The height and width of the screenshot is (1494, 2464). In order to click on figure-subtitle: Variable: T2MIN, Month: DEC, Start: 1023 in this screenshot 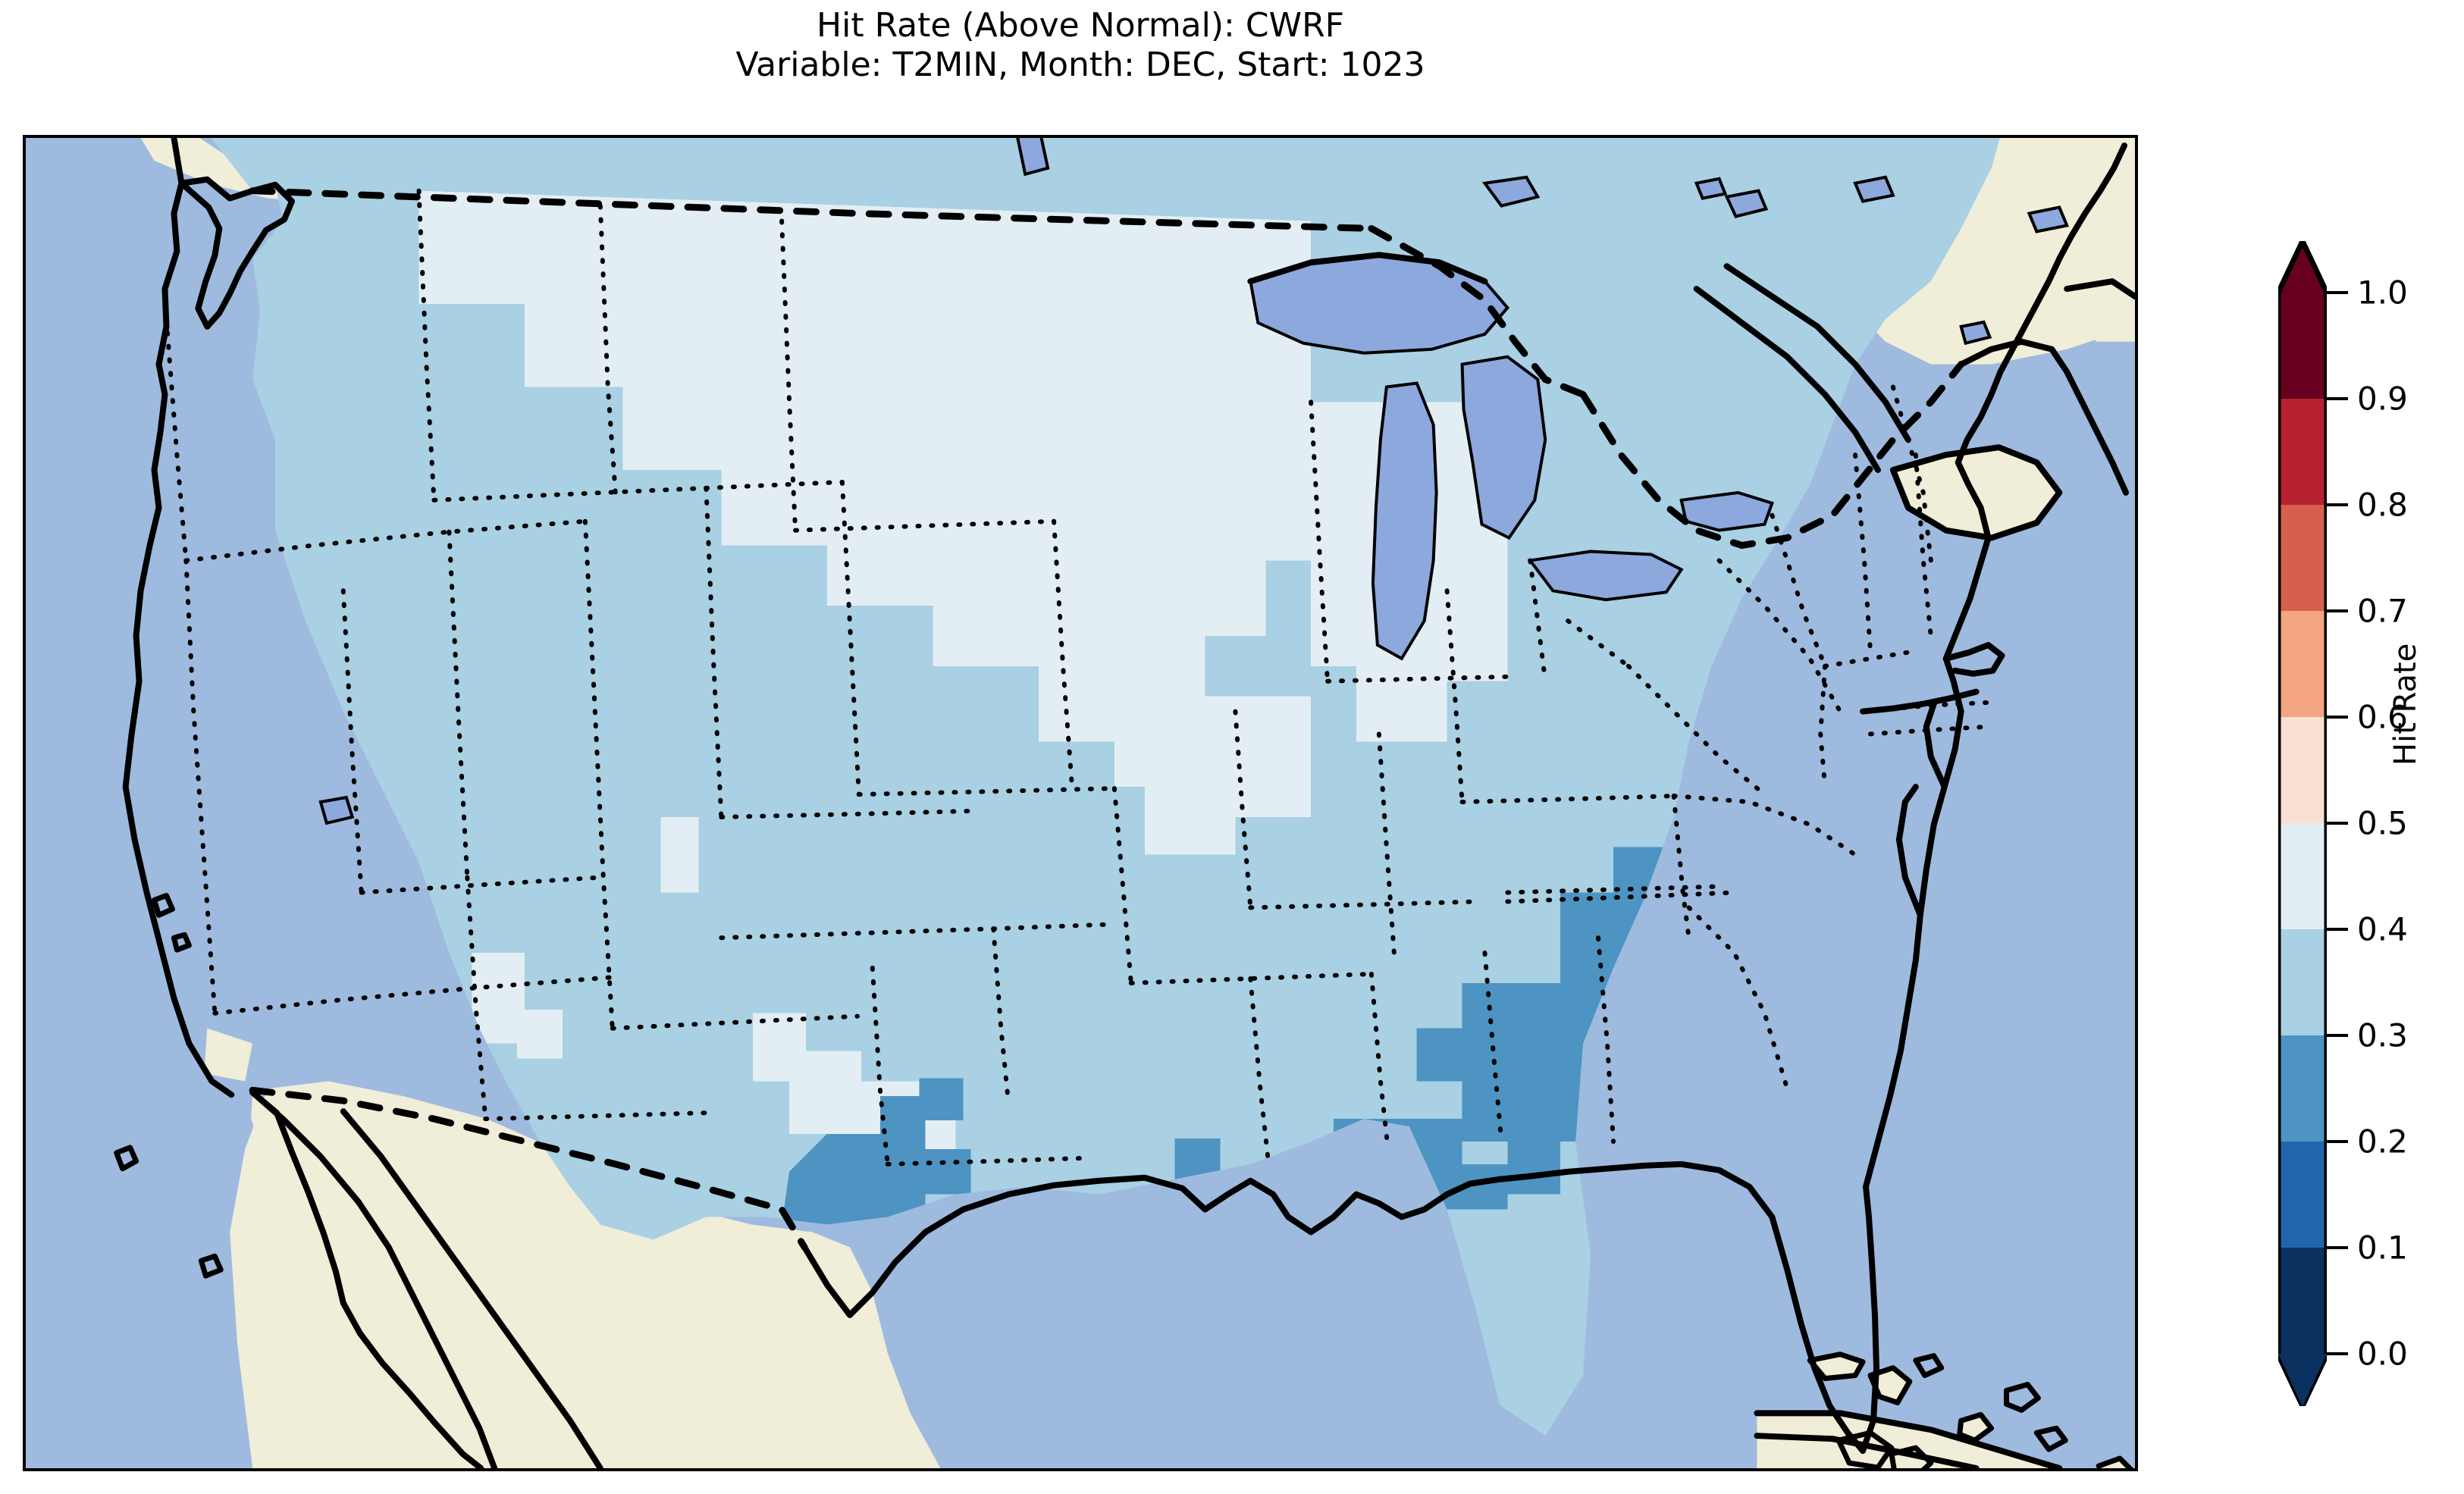, I will do `click(1080, 64)`.